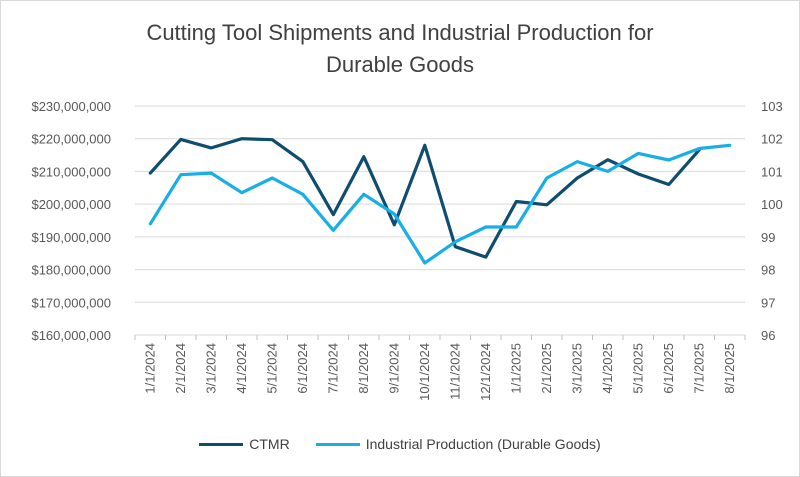 This screenshot has width=800, height=477. I want to click on x-axis-tick-label: 4/1/2025, so click(607, 368).